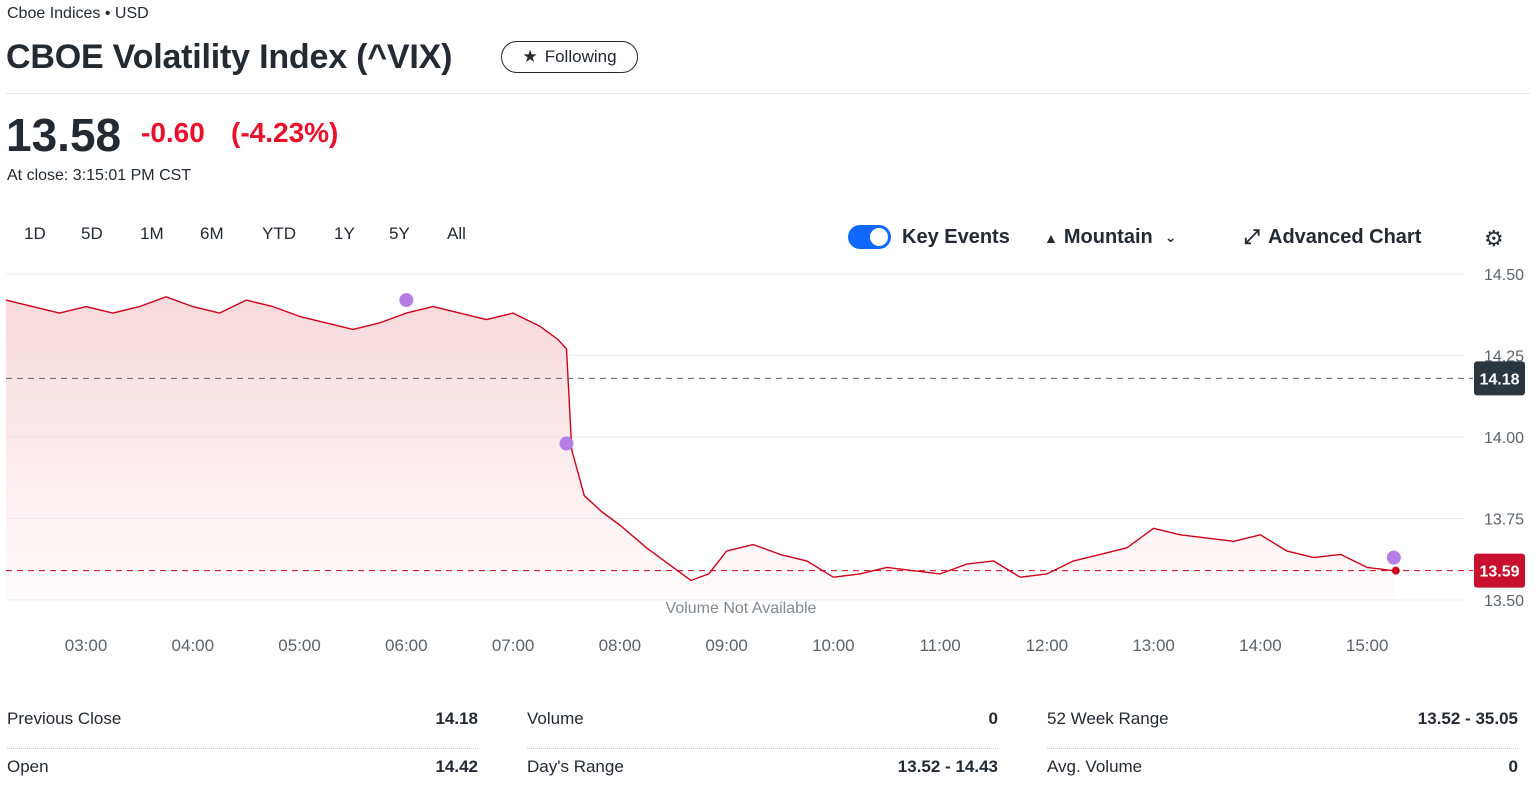  What do you see at coordinates (1345, 237) in the screenshot?
I see `advanced-chart-label: Advanced Chart` at bounding box center [1345, 237].